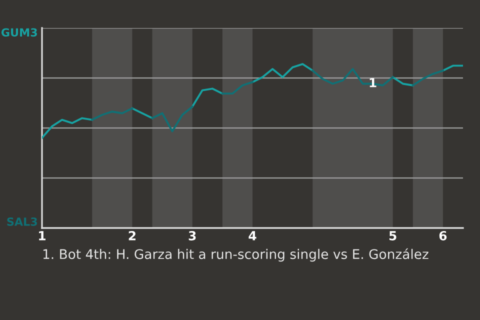 This screenshot has width=480, height=320. What do you see at coordinates (42, 235) in the screenshot?
I see `x-tick-label: 1` at bounding box center [42, 235].